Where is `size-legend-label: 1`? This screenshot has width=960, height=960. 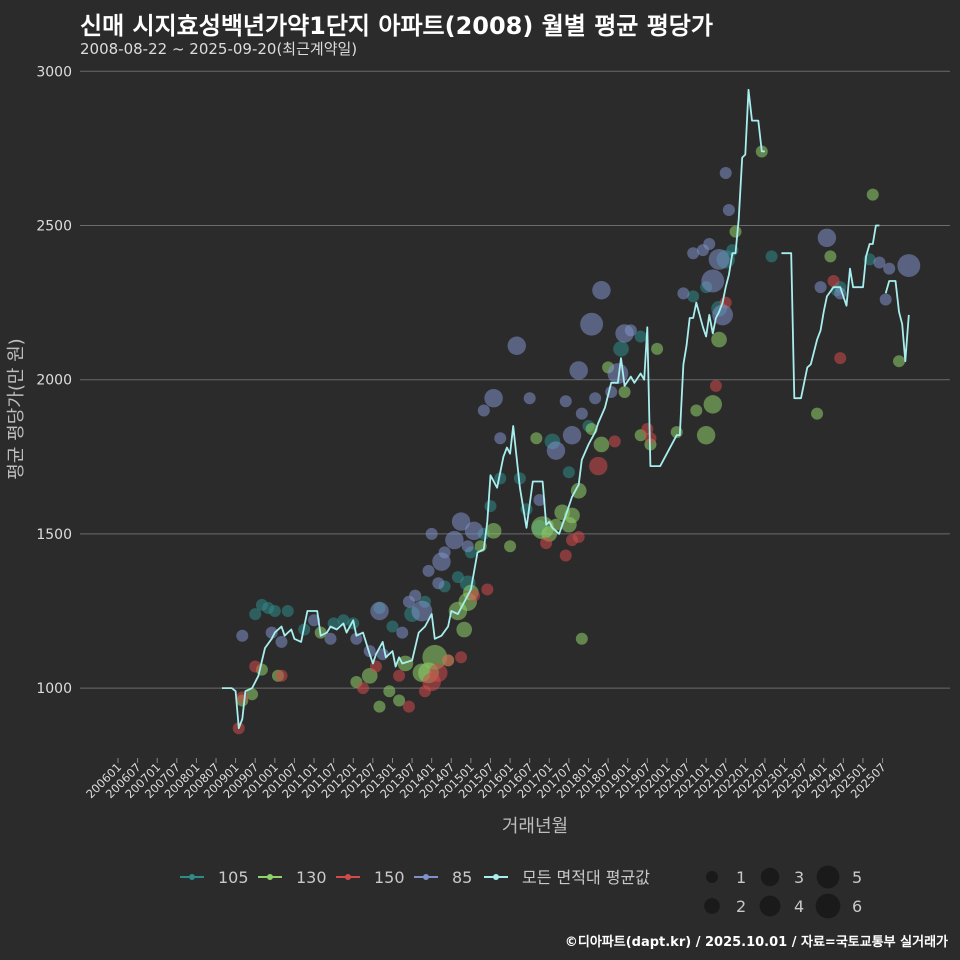 size-legend-label: 1 is located at coordinates (741, 877).